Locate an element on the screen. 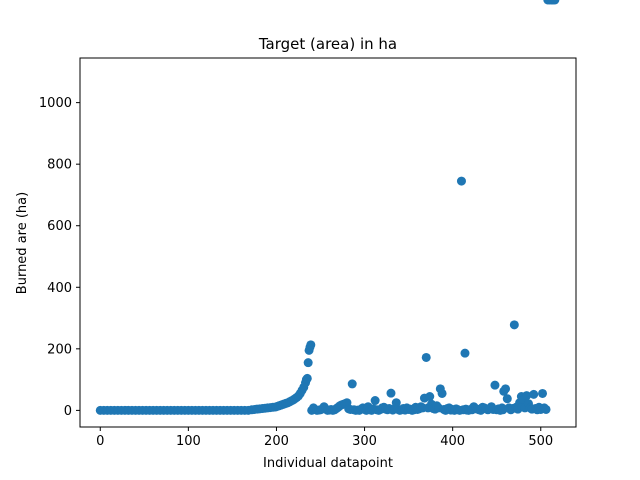 The width and height of the screenshot is (640, 480). x-tick-label: 300 is located at coordinates (364, 441).